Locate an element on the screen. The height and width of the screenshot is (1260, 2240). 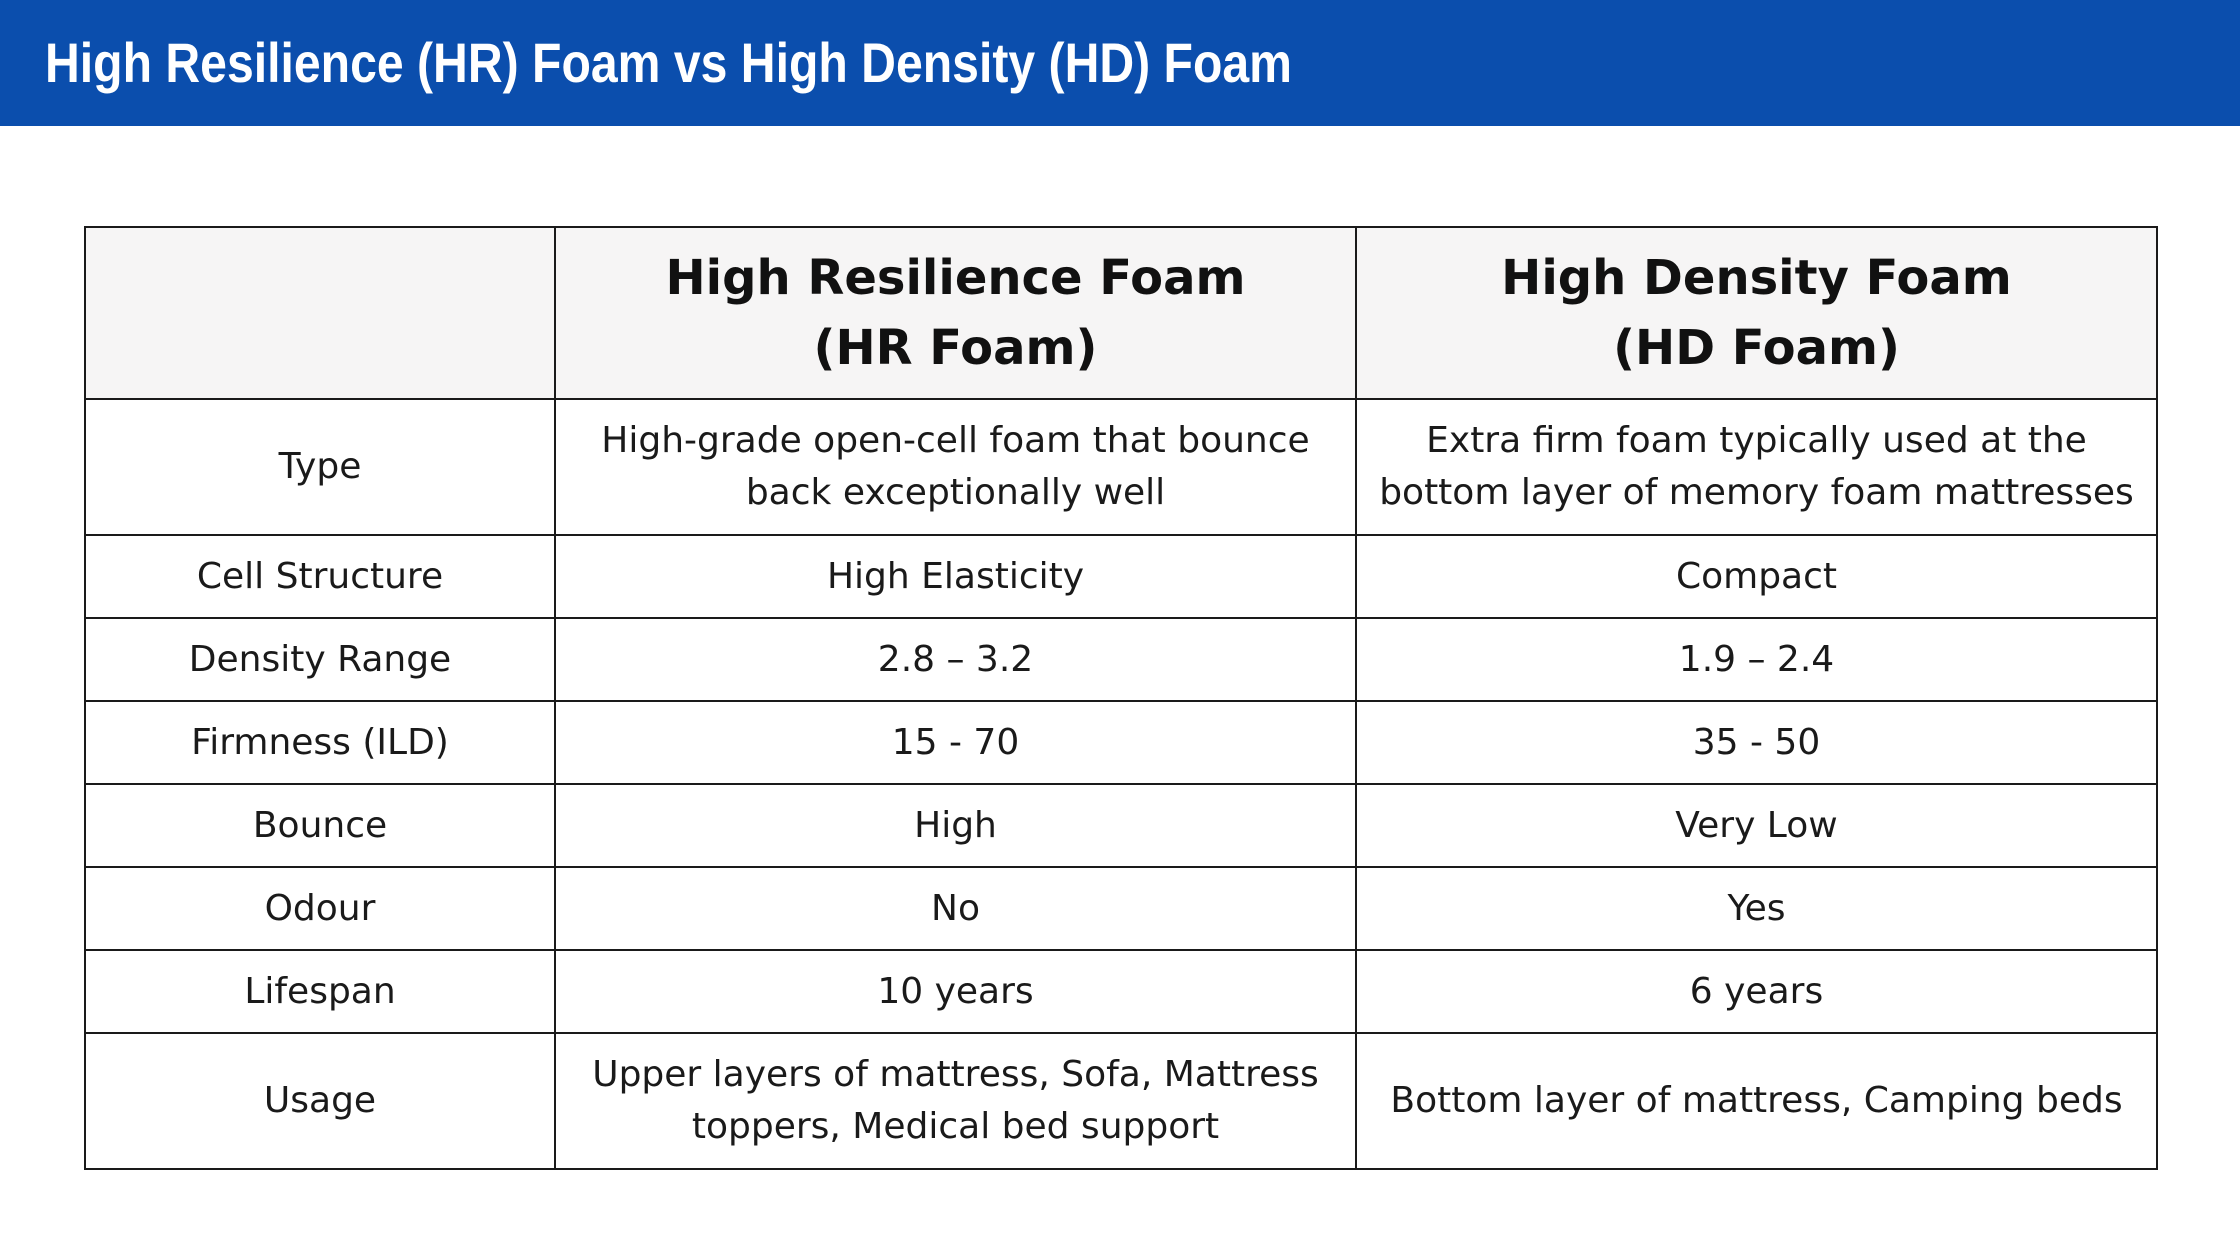
header-hr-foam-line2: (HR Foam) is located at coordinates (955, 348).